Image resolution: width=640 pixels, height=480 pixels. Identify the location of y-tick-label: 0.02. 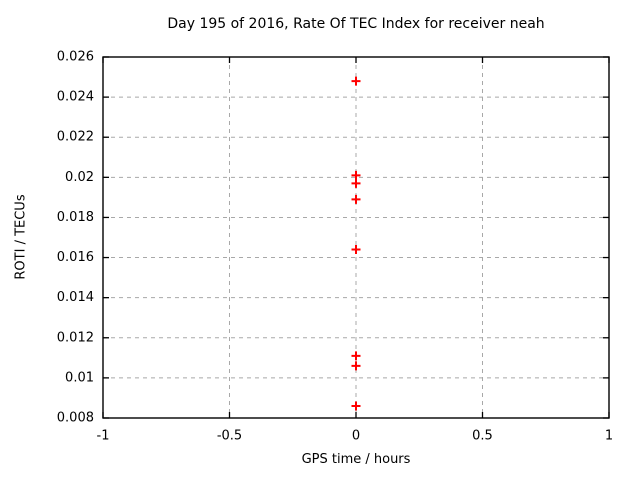
(79, 177).